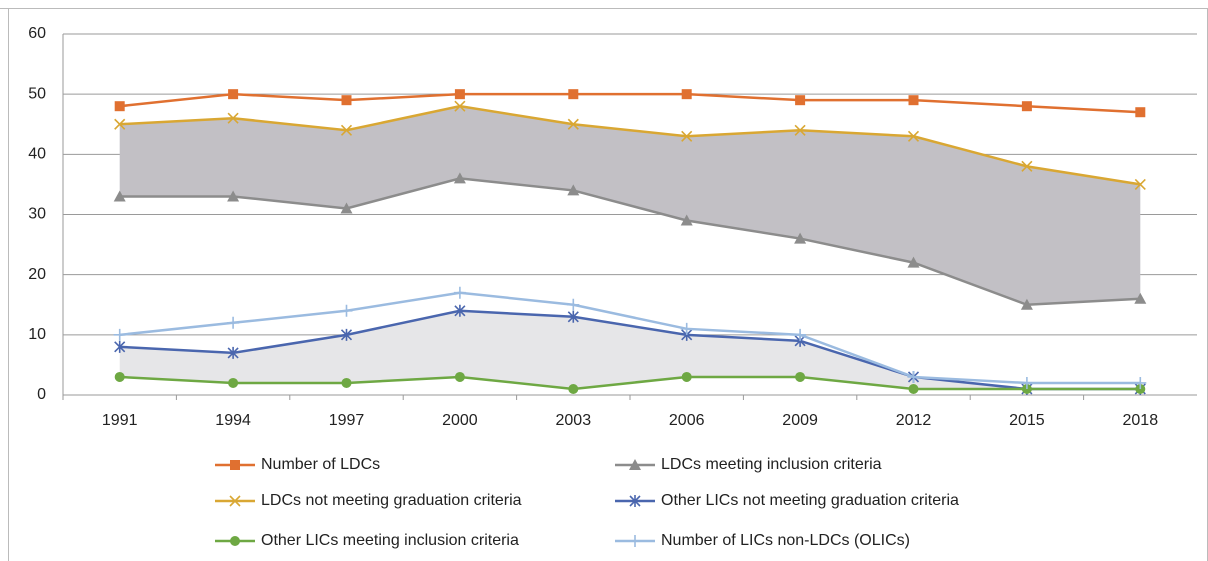 Image resolution: width=1208 pixels, height=561 pixels. Describe the element at coordinates (460, 420) in the screenshot. I see `x-tick-label: 2000` at that location.